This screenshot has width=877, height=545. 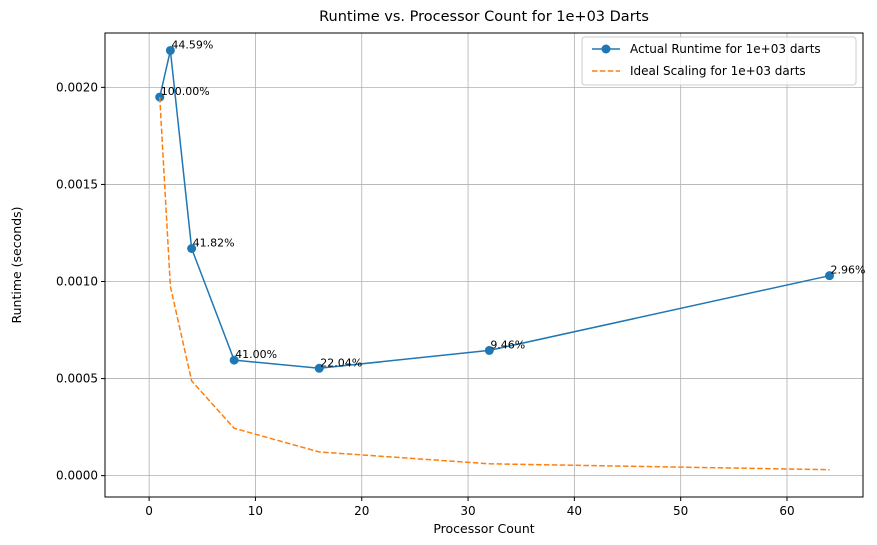 What do you see at coordinates (574, 511) in the screenshot?
I see `x-tick-label: 40` at bounding box center [574, 511].